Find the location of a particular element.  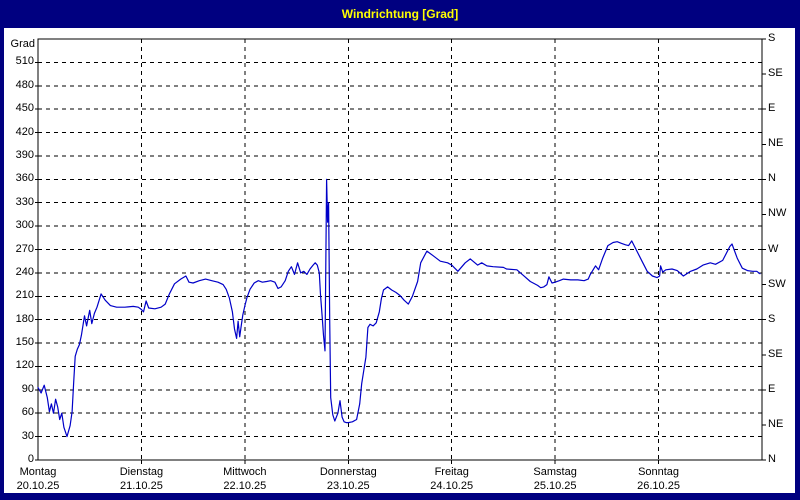

x-axis-date-label: 24.10.25 is located at coordinates (452, 486).